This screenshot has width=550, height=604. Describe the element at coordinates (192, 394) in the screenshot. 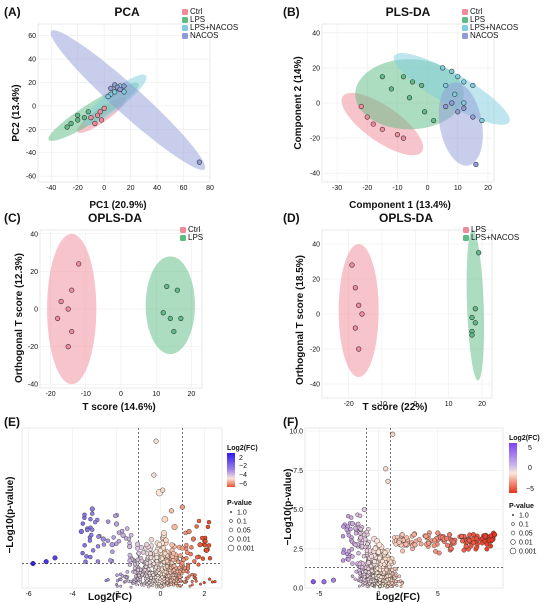

I see `oplsda-c-xtick-label: 20` at that location.